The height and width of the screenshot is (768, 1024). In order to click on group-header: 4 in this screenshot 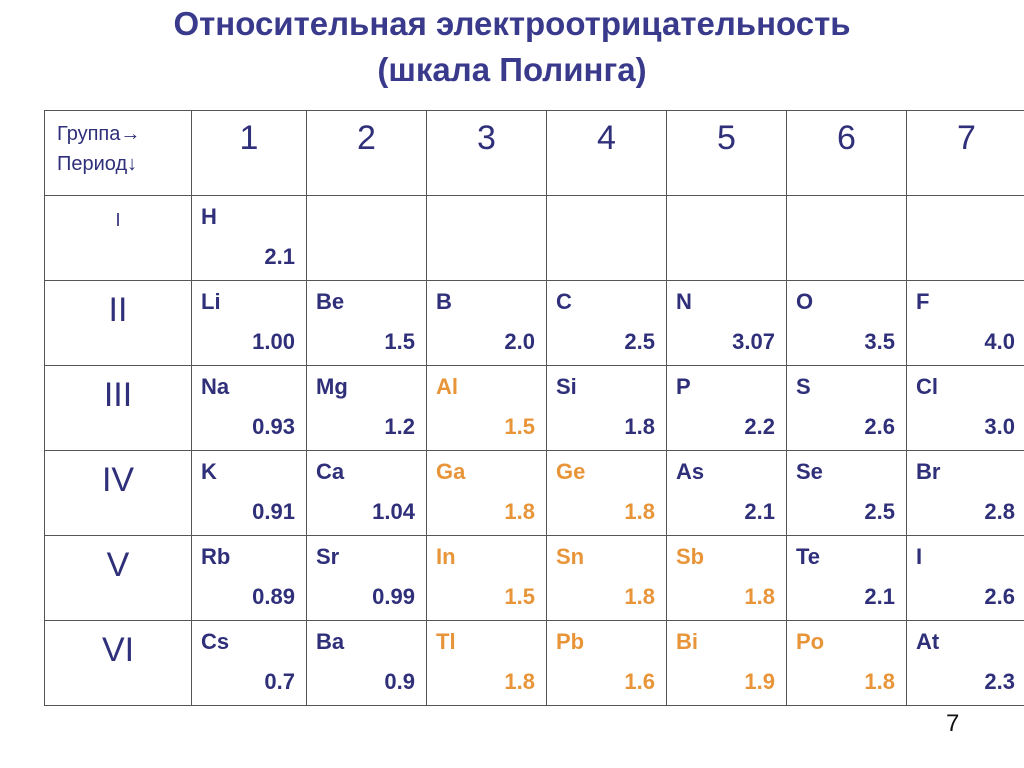, I will do `click(606, 153)`.